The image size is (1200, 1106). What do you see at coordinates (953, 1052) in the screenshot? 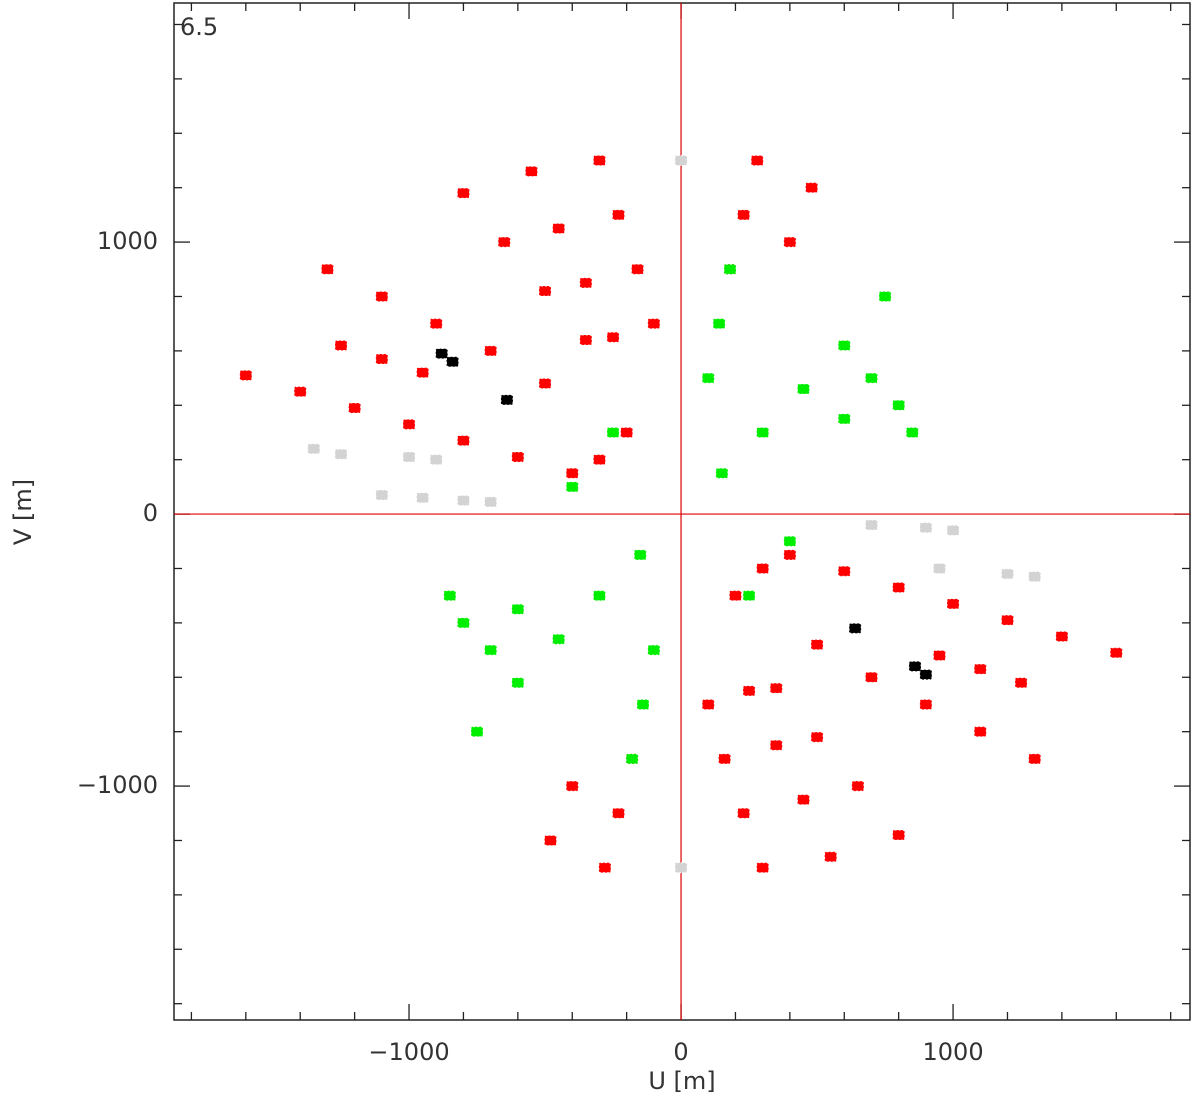
I see `x-tick-label: 1000` at bounding box center [953, 1052].